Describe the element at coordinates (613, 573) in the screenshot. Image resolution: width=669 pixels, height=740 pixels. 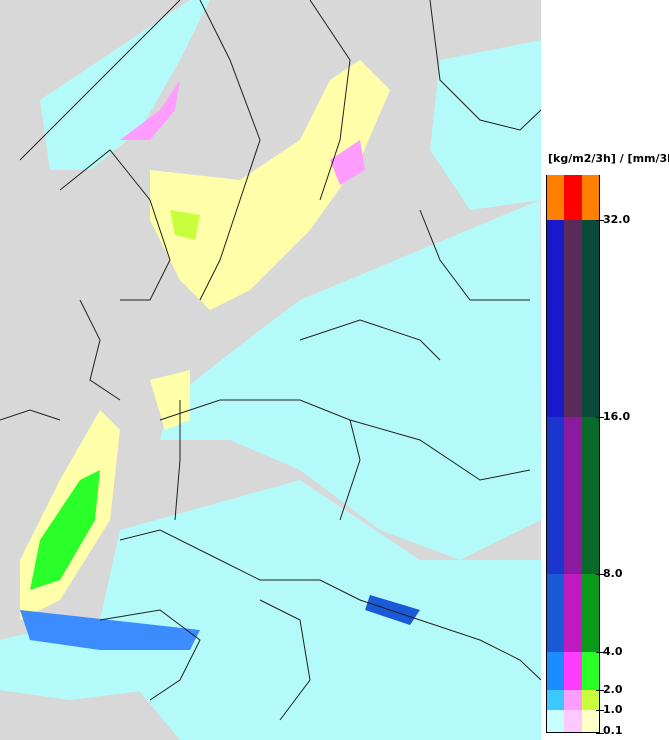
I see `legend-tick-8: 8.0` at that location.